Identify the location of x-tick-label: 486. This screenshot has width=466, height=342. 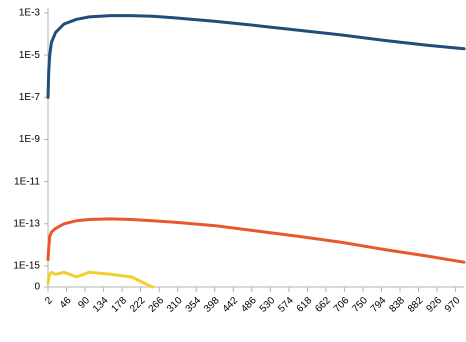
(249, 305).